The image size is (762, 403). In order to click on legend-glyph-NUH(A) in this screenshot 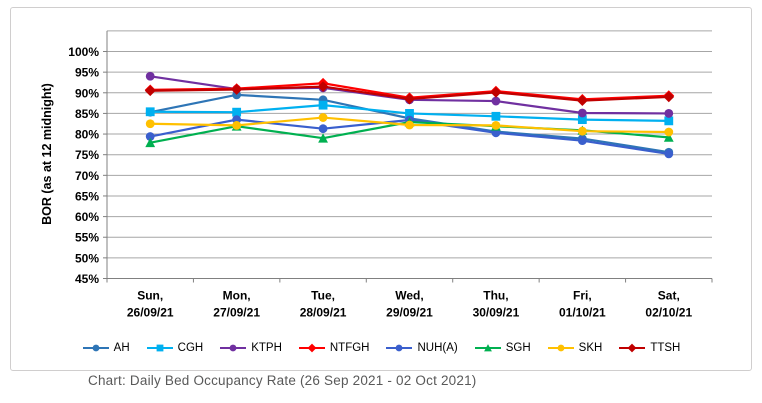, I will do `click(399, 348)`.